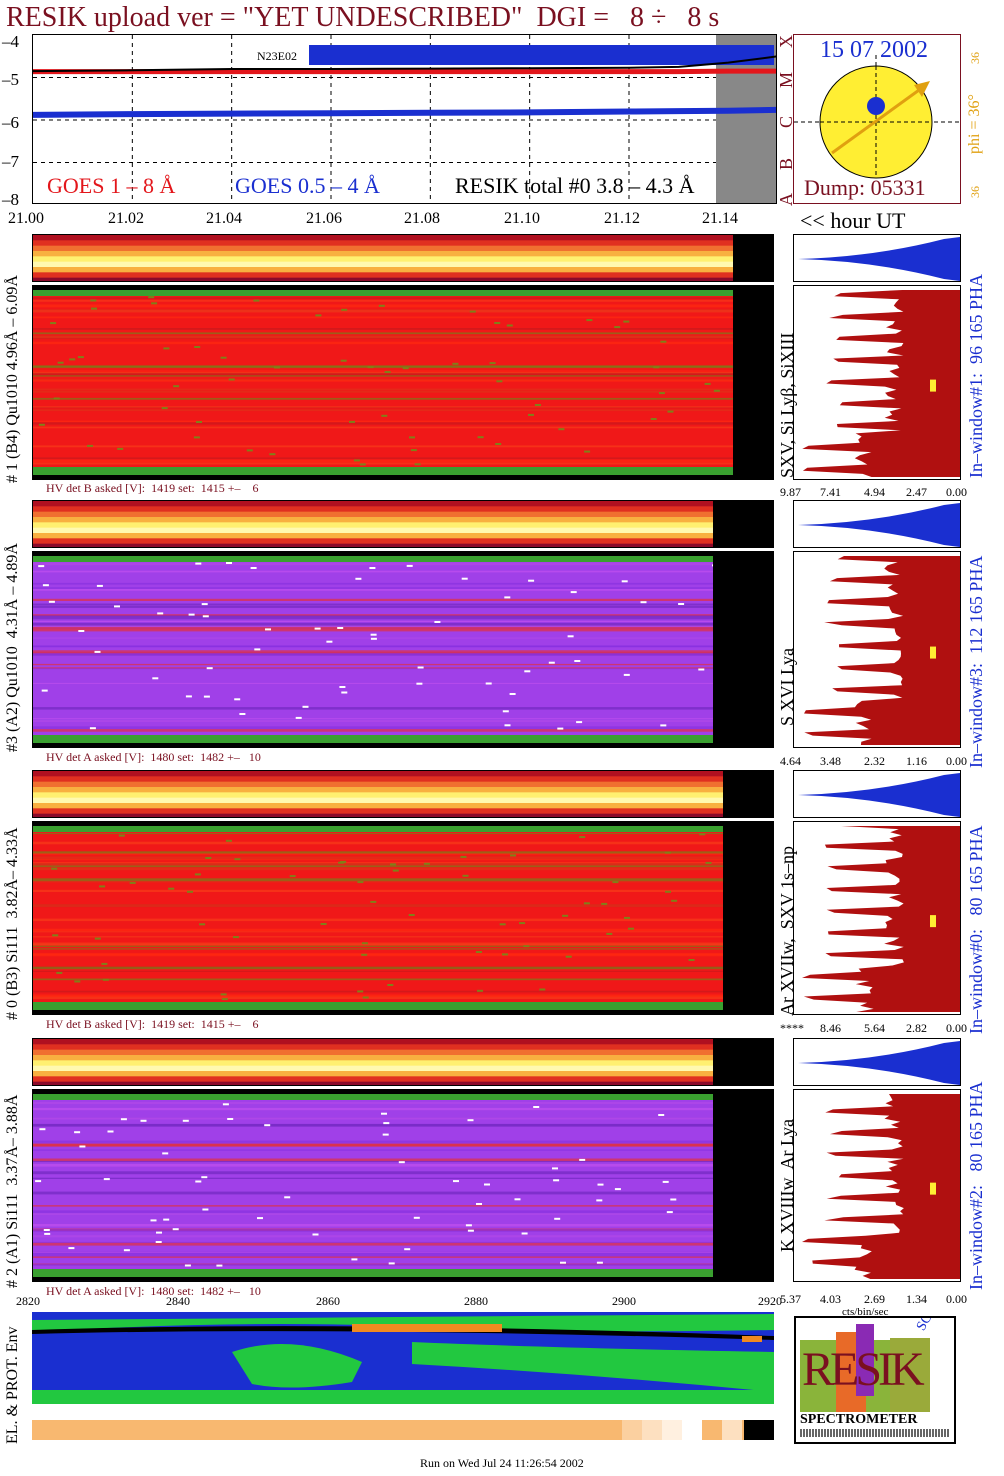 The image size is (1004, 1476). What do you see at coordinates (748, 794) in the screenshot?
I see `strip-gap` at bounding box center [748, 794].